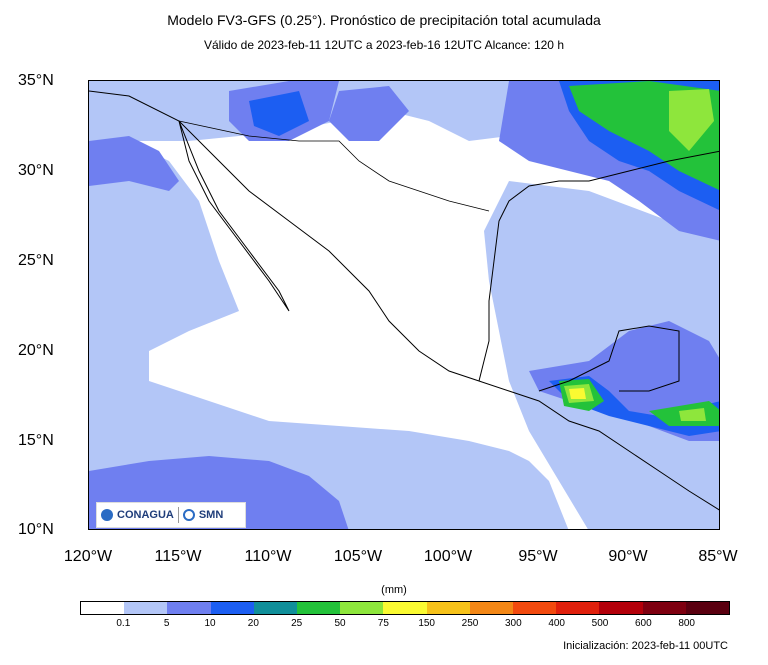  What do you see at coordinates (577, 393) in the screenshot?
I see `se-yellow-precip` at bounding box center [577, 393].